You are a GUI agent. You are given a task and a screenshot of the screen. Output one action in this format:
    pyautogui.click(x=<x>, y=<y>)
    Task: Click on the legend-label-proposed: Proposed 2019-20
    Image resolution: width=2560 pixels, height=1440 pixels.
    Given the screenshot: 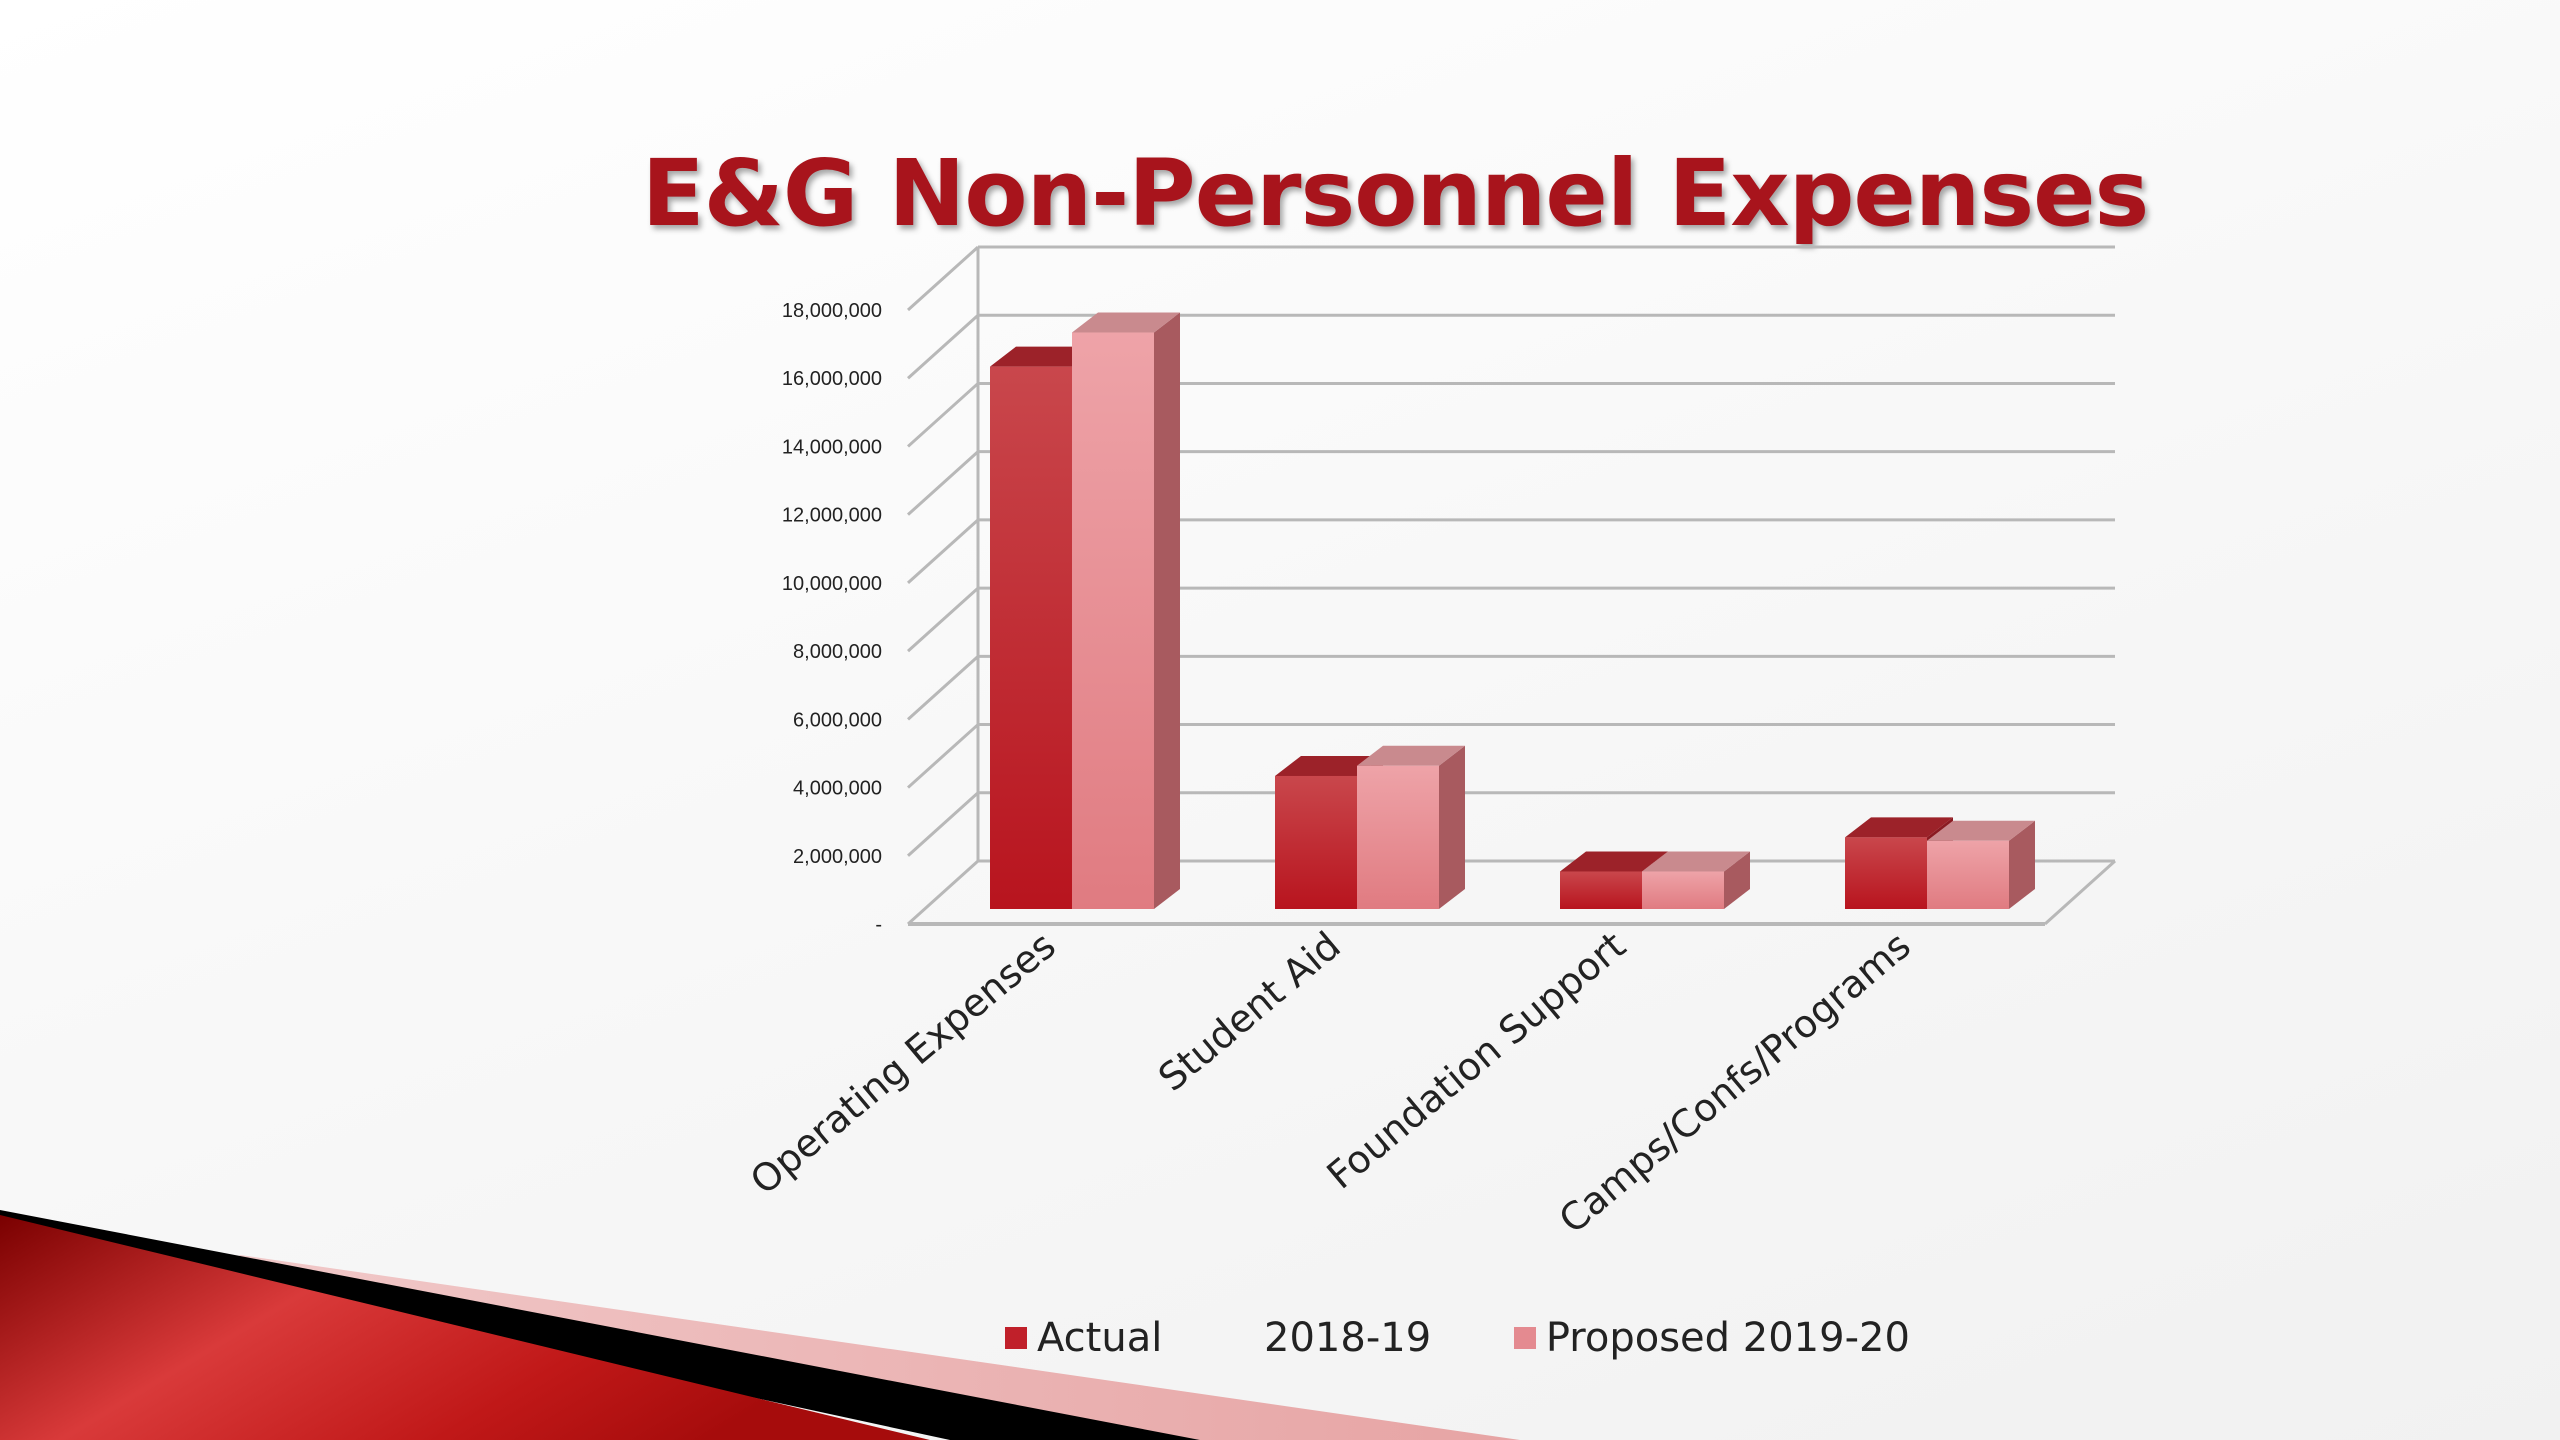 What is the action you would take?
    pyautogui.click(x=1727, y=1338)
    